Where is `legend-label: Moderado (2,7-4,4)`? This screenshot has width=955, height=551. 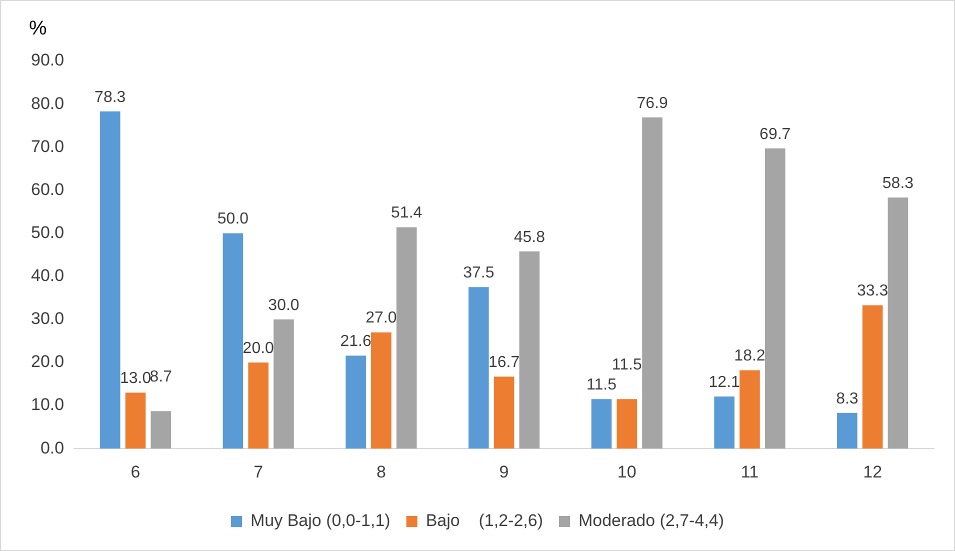 legend-label: Moderado (2,7-4,4) is located at coordinates (651, 520).